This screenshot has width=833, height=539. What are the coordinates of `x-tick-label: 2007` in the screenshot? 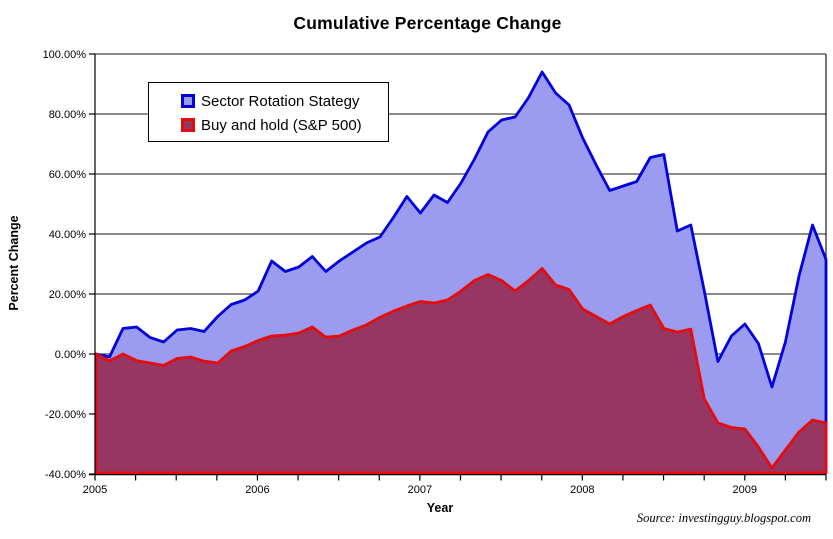 It's located at (420, 490).